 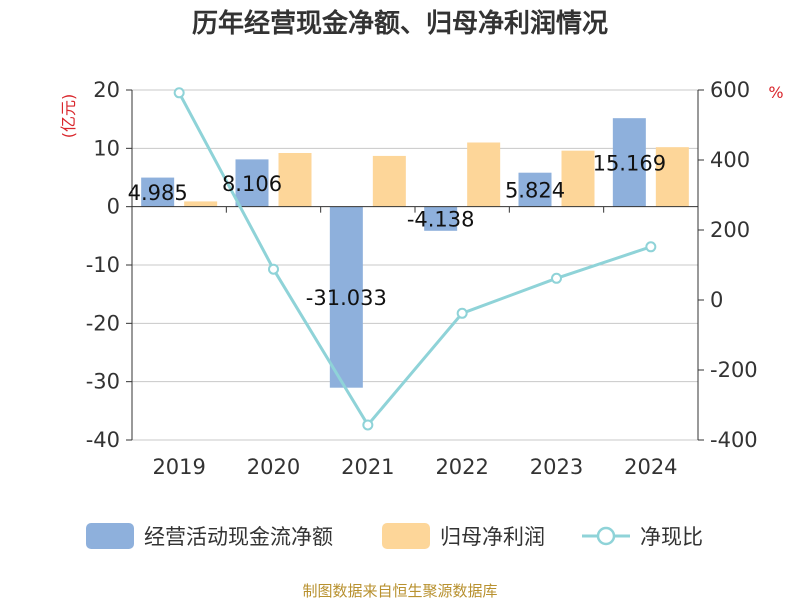 What do you see at coordinates (178, 467) in the screenshot?
I see `x-tick-label: 2019` at bounding box center [178, 467].